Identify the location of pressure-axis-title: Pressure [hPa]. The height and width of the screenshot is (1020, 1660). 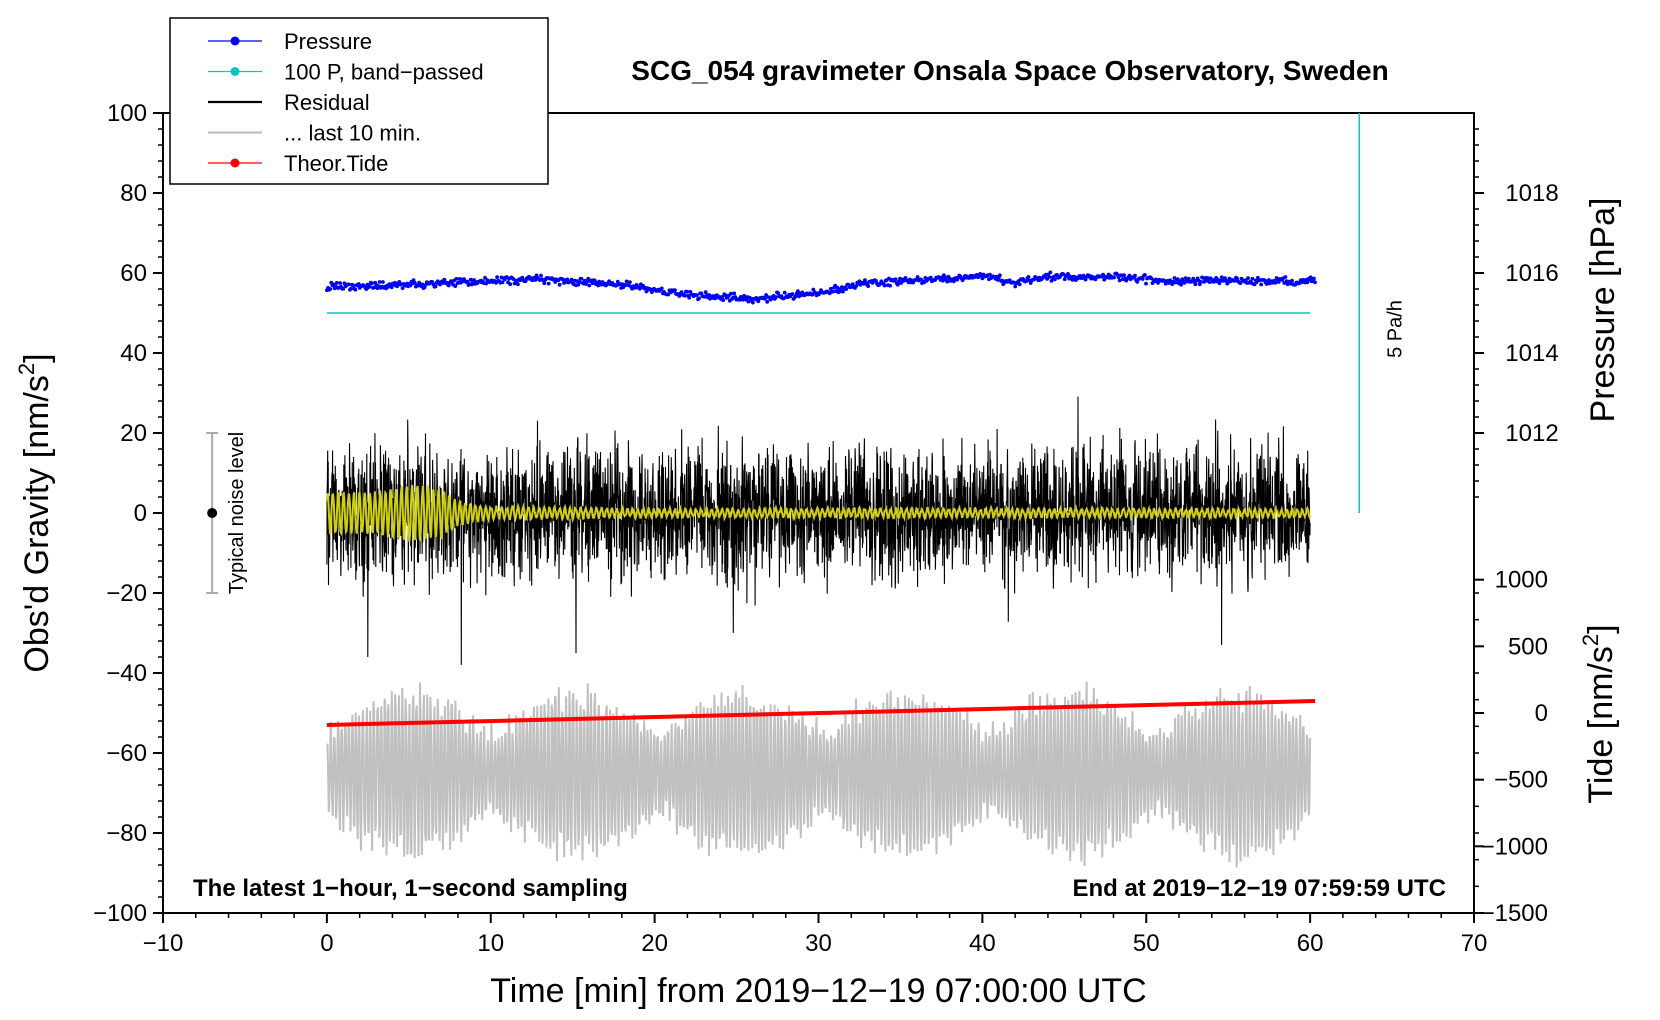
(1603, 310).